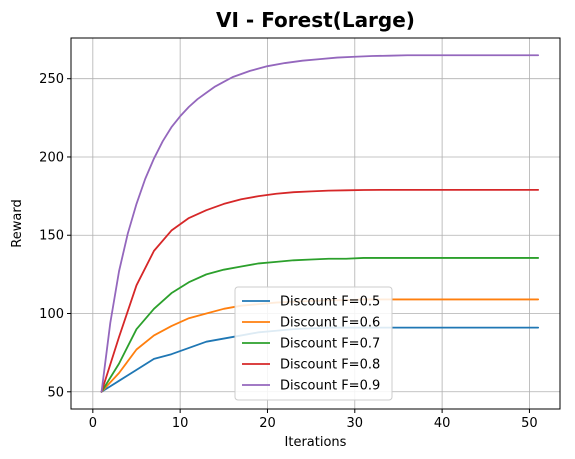 This screenshot has height=459, width=575. Describe the element at coordinates (51, 157) in the screenshot. I see `y-tick-label: 200` at that location.